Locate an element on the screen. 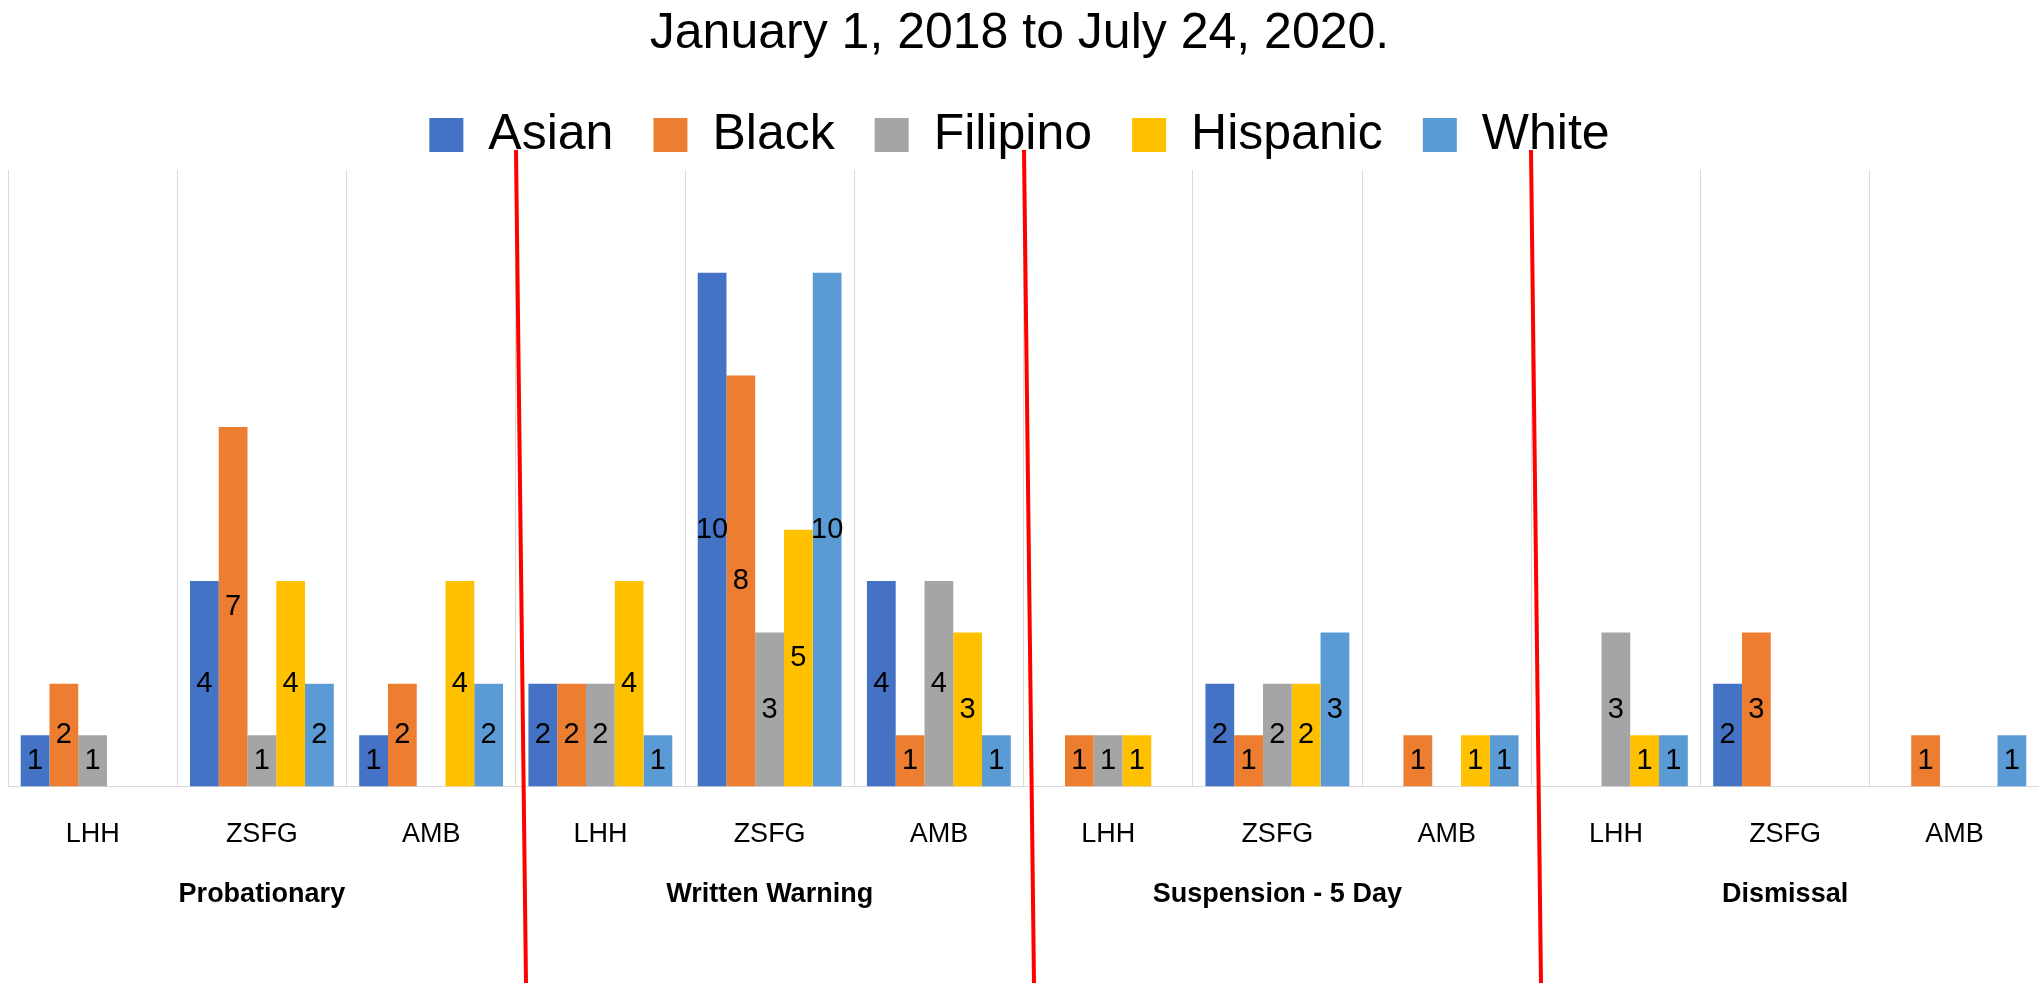 The width and height of the screenshot is (2039, 983). data-label: 7 is located at coordinates (233, 604).